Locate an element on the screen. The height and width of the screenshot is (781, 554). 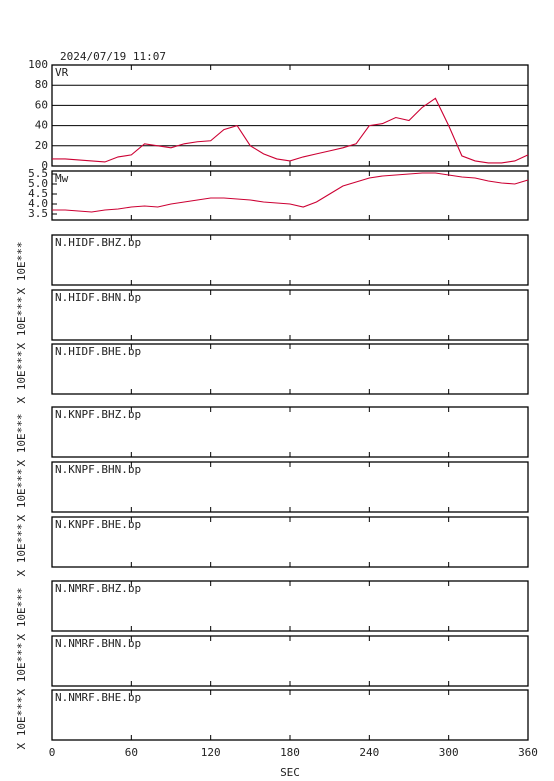
y-tick-label: 60 is located at coordinates (41, 104).